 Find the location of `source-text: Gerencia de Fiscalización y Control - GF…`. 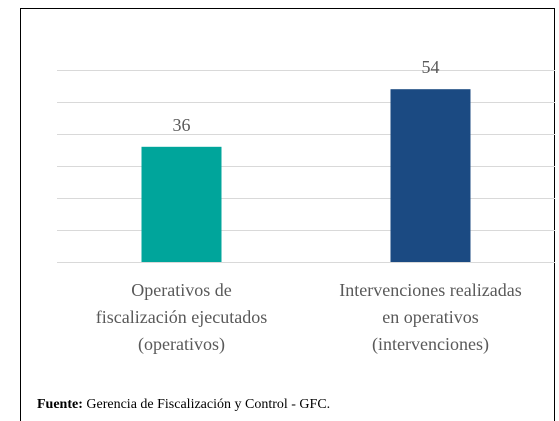

source-text: Gerencia de Fiscalización y Control - GF… is located at coordinates (208, 404).